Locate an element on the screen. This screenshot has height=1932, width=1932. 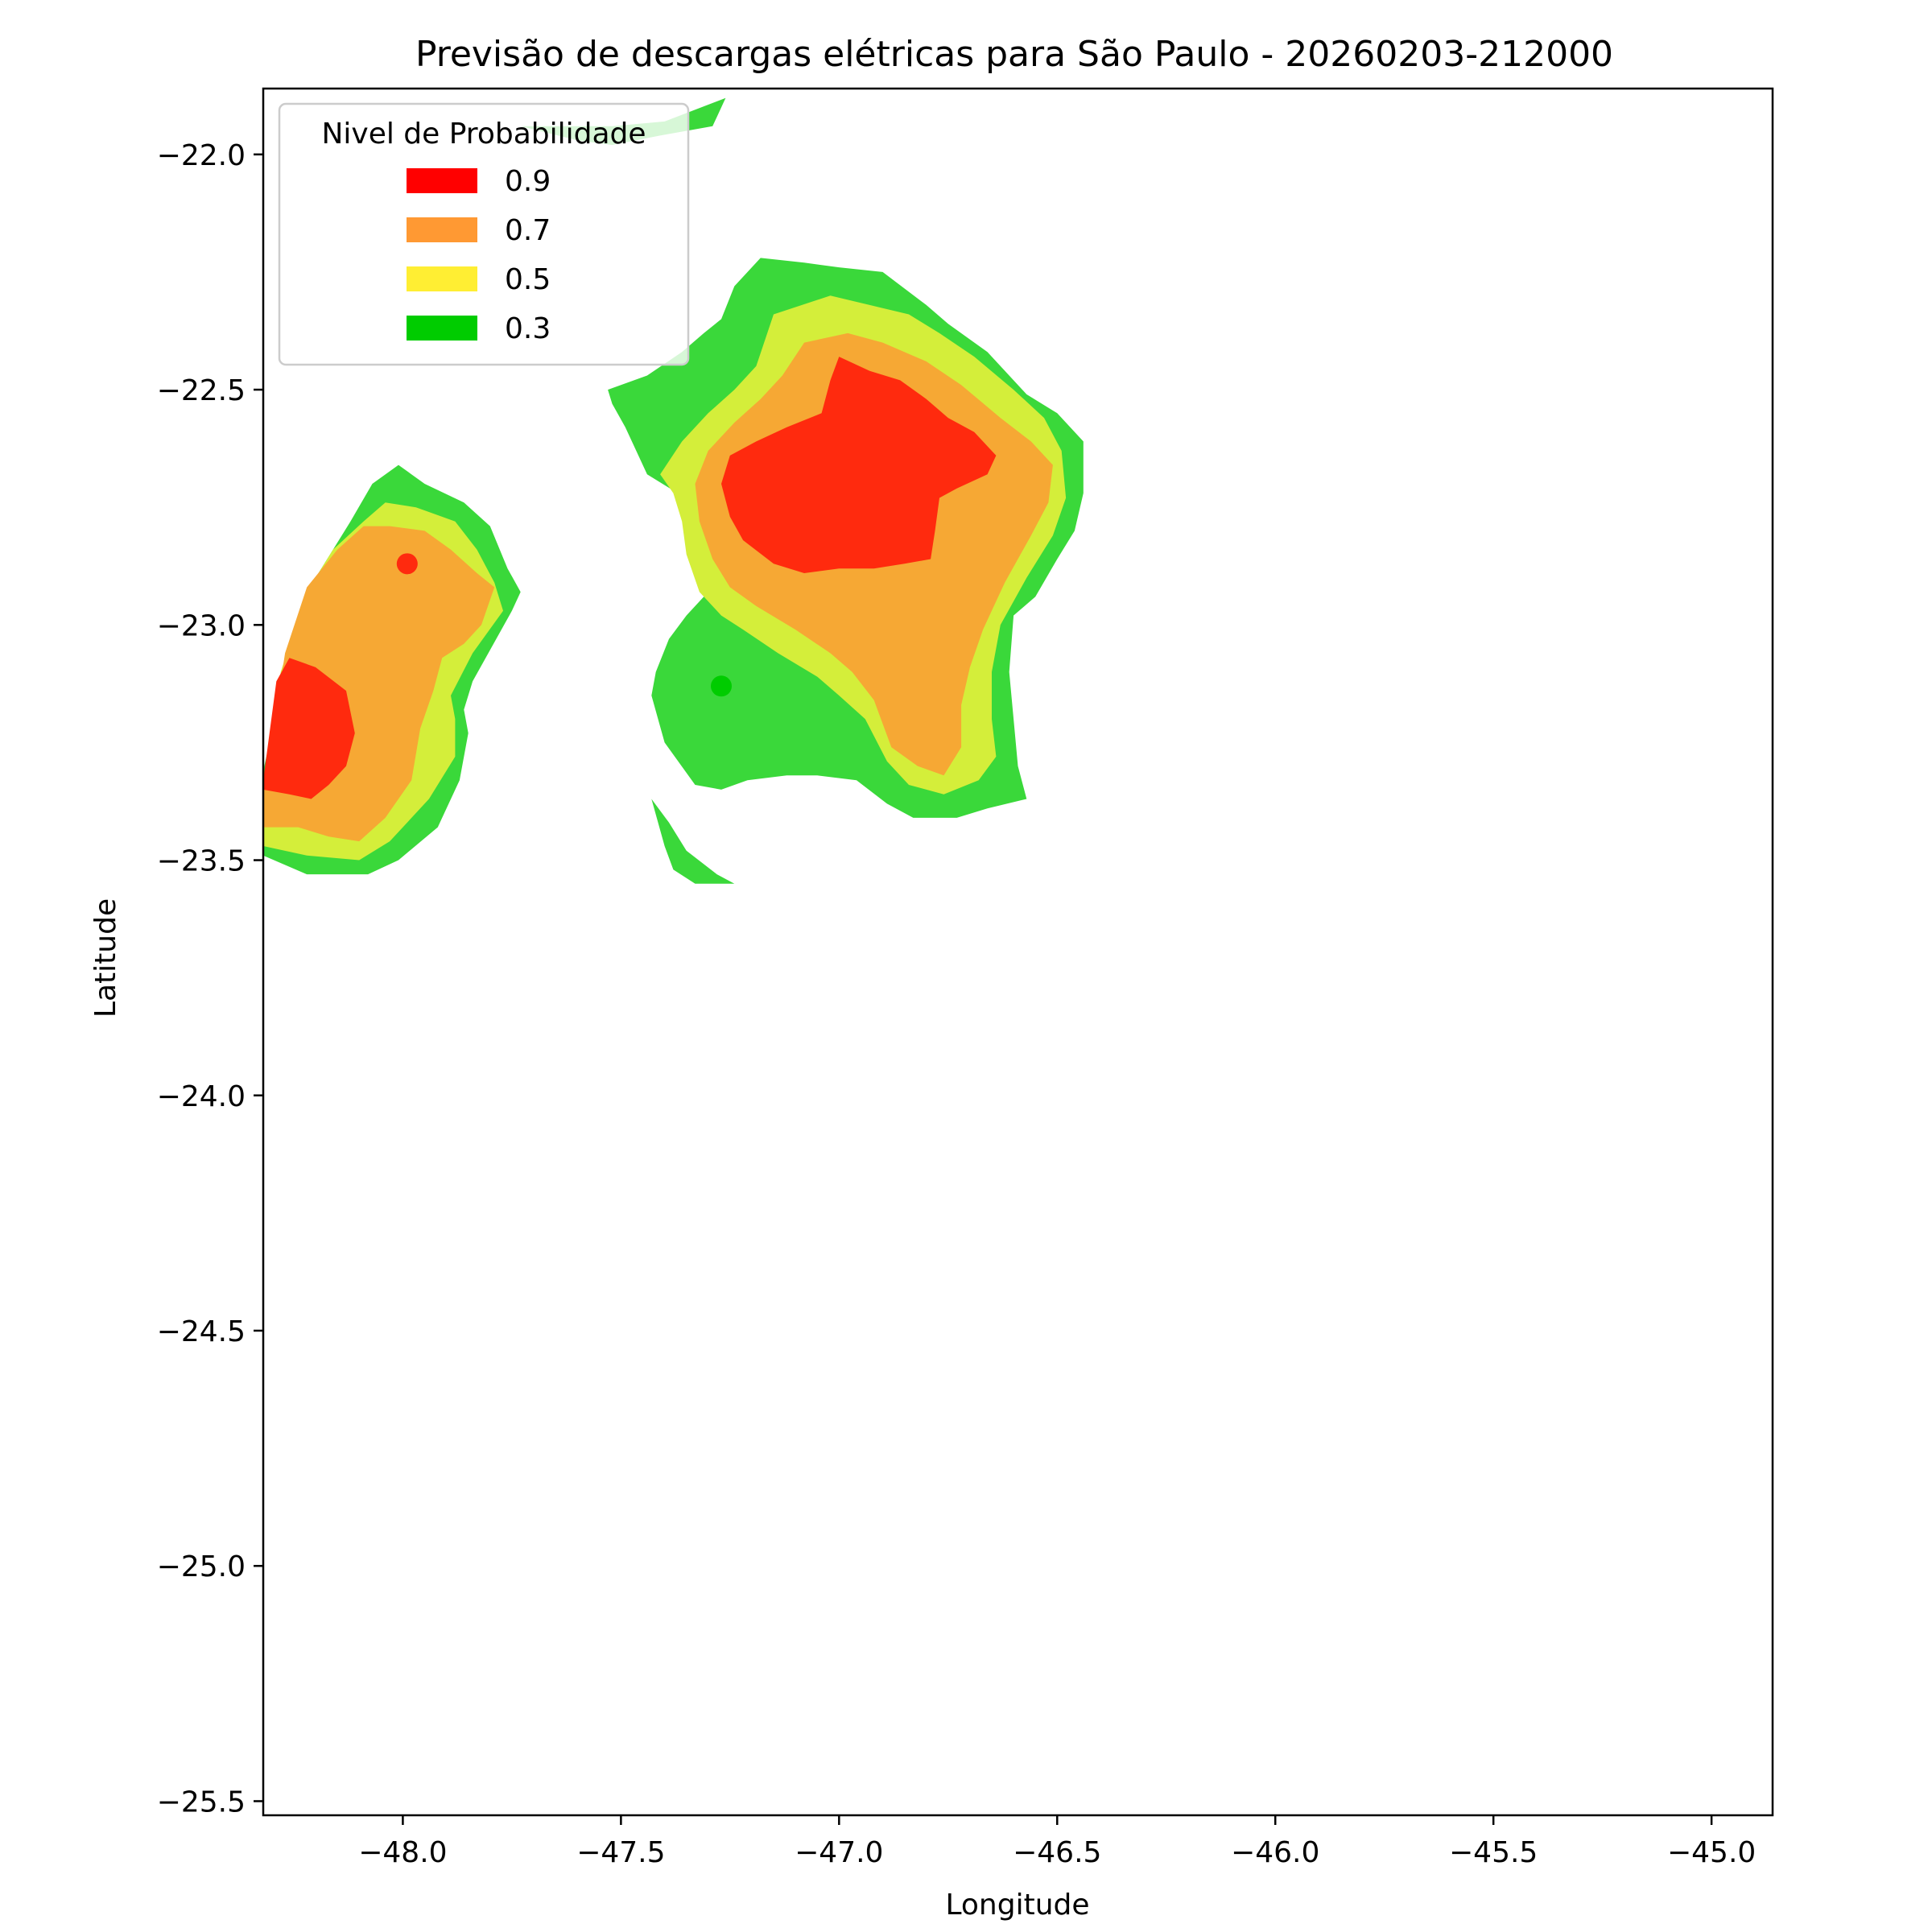
legend-label-07: 0.7 is located at coordinates (528, 231).